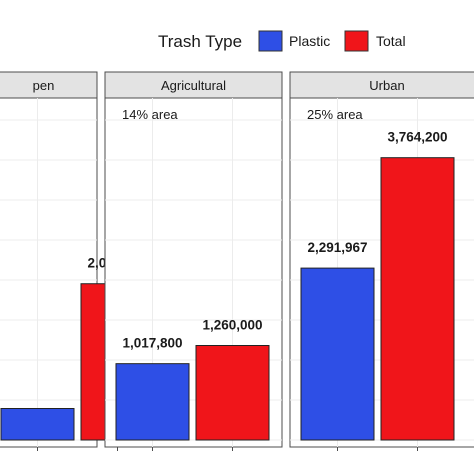 Image resolution: width=474 pixels, height=474 pixels. What do you see at coordinates (335, 114) in the screenshot?
I see `panel-annotation: 25% area` at bounding box center [335, 114].